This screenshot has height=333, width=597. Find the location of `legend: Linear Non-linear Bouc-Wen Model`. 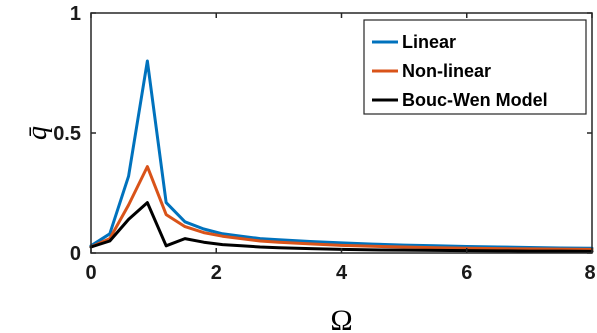

legend: Linear Non-linear Bouc-Wen Model is located at coordinates (475, 67).